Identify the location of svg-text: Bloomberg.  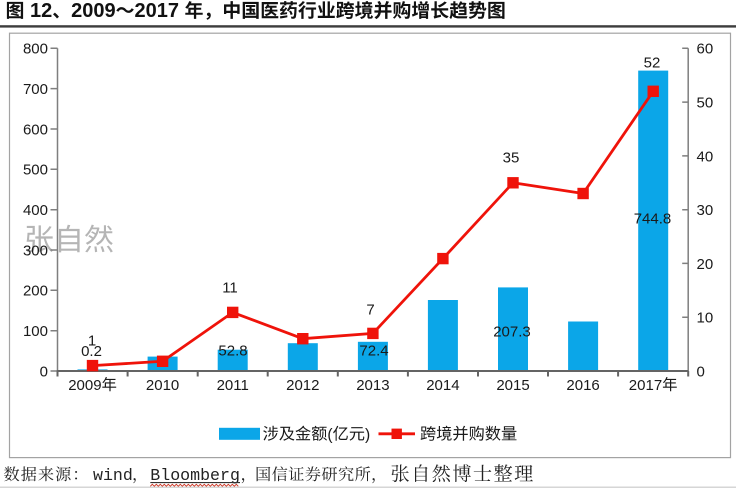
(195, 475).